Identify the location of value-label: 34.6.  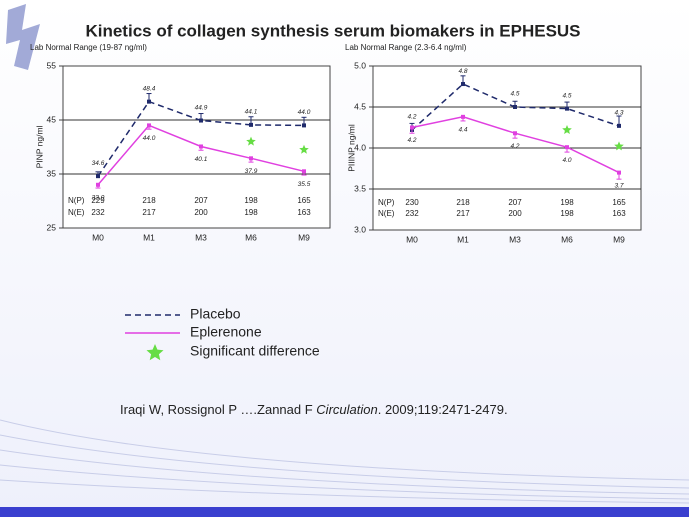
(98, 163).